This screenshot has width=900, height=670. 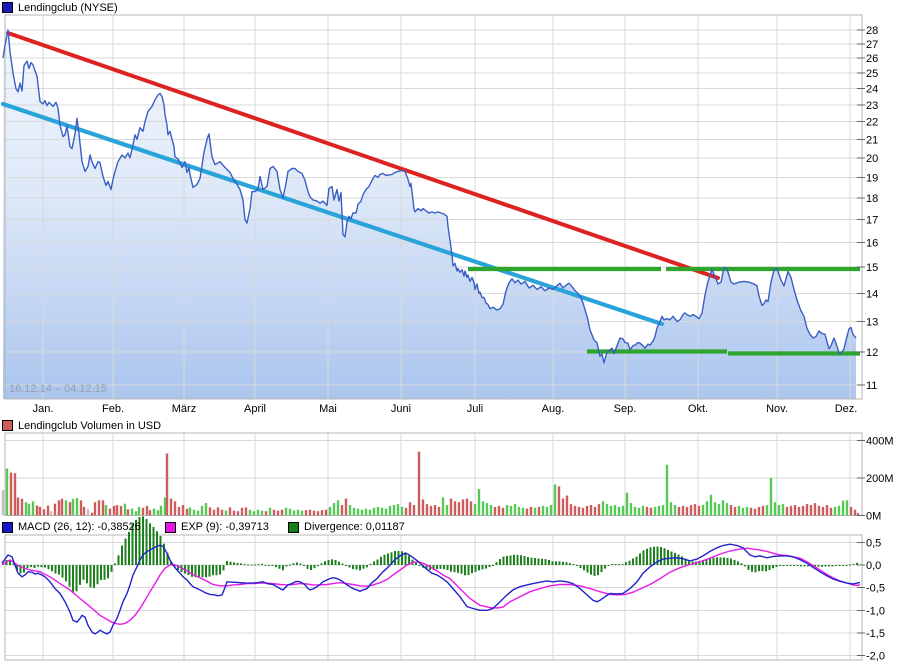 I want to click on price-axis-label: 16, so click(x=872, y=244).